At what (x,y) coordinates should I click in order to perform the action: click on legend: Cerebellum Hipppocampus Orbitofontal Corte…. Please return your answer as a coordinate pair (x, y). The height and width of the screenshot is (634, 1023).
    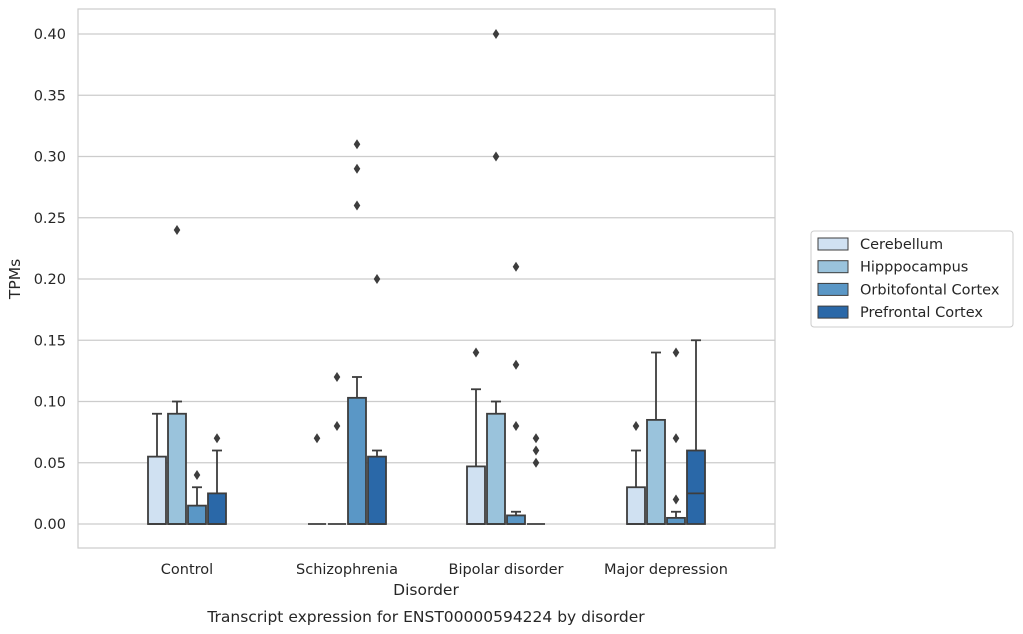
    Looking at the image, I should click on (912, 279).